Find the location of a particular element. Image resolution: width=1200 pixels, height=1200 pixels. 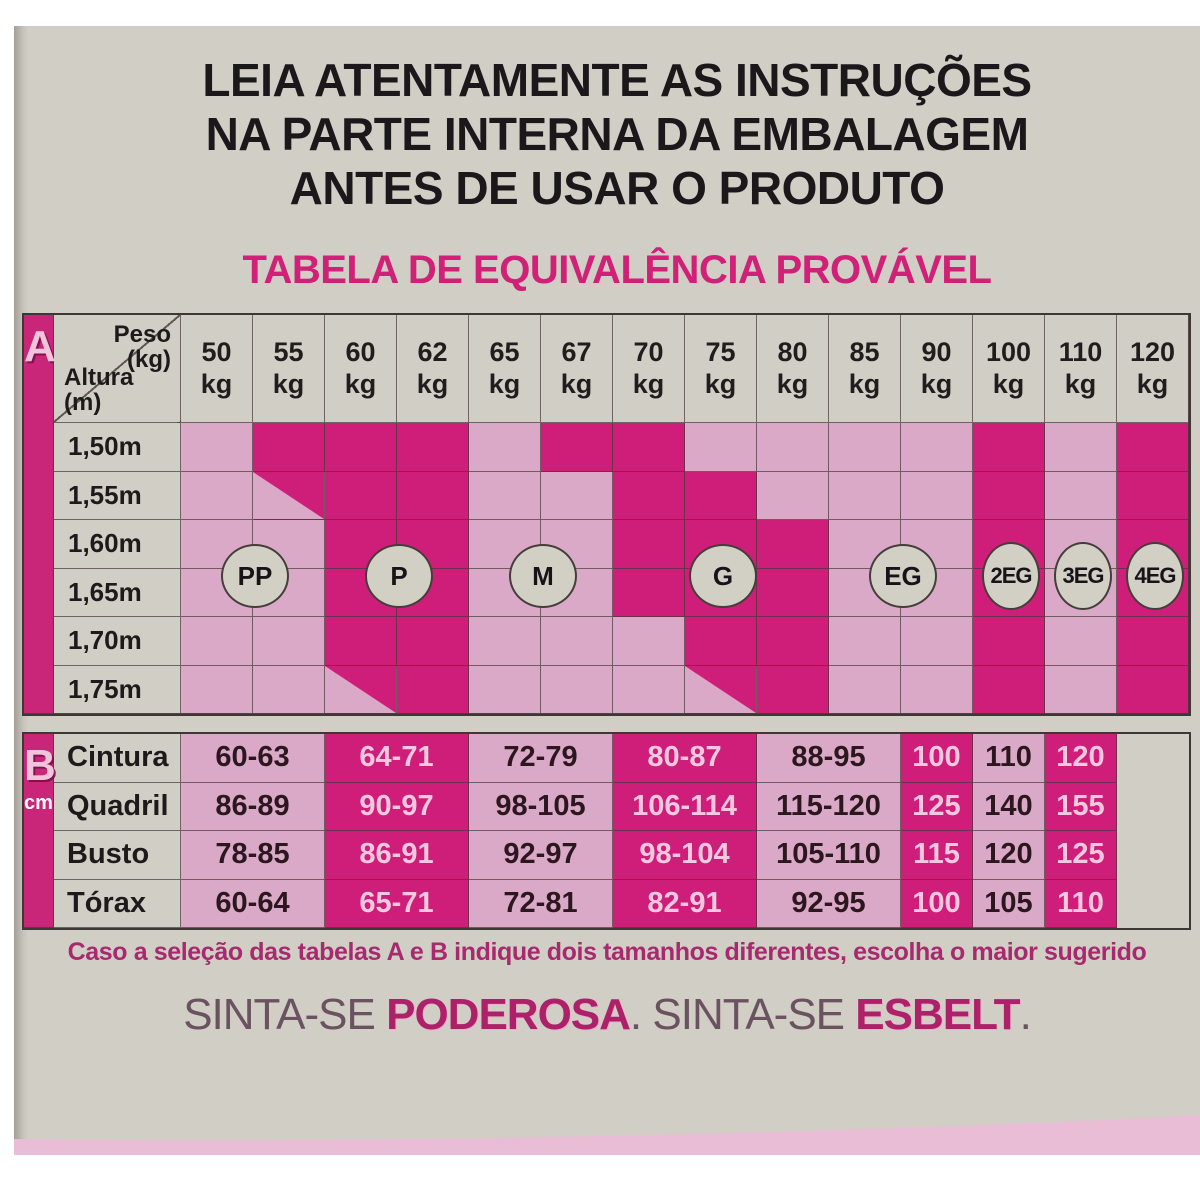

warning-line-1: LEIA ATENTAMENTE AS INSTRUÇÕES is located at coordinates (617, 80).